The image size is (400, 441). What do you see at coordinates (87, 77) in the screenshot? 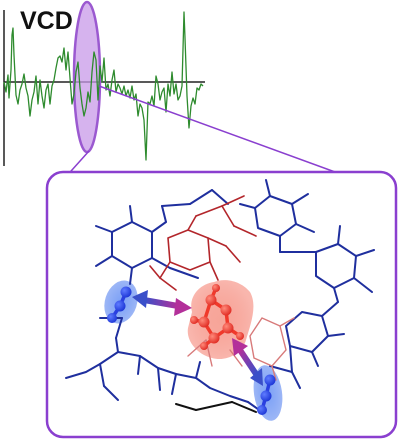
I see `highlight-band` at bounding box center [87, 77].